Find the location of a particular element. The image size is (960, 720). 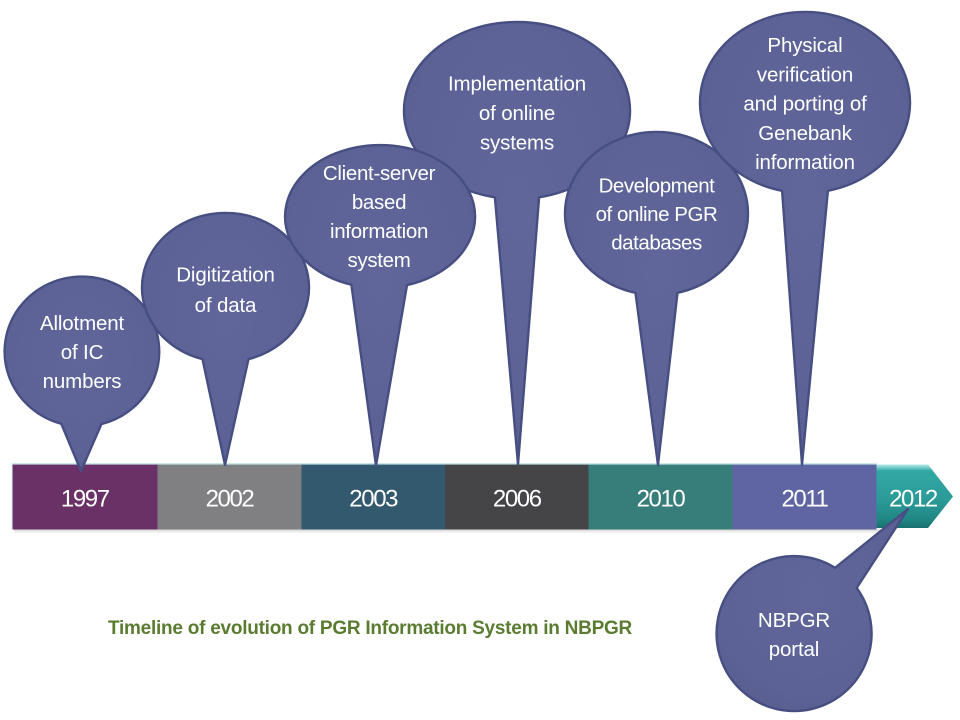

svg-text: Client-server is located at coordinates (379, 173).